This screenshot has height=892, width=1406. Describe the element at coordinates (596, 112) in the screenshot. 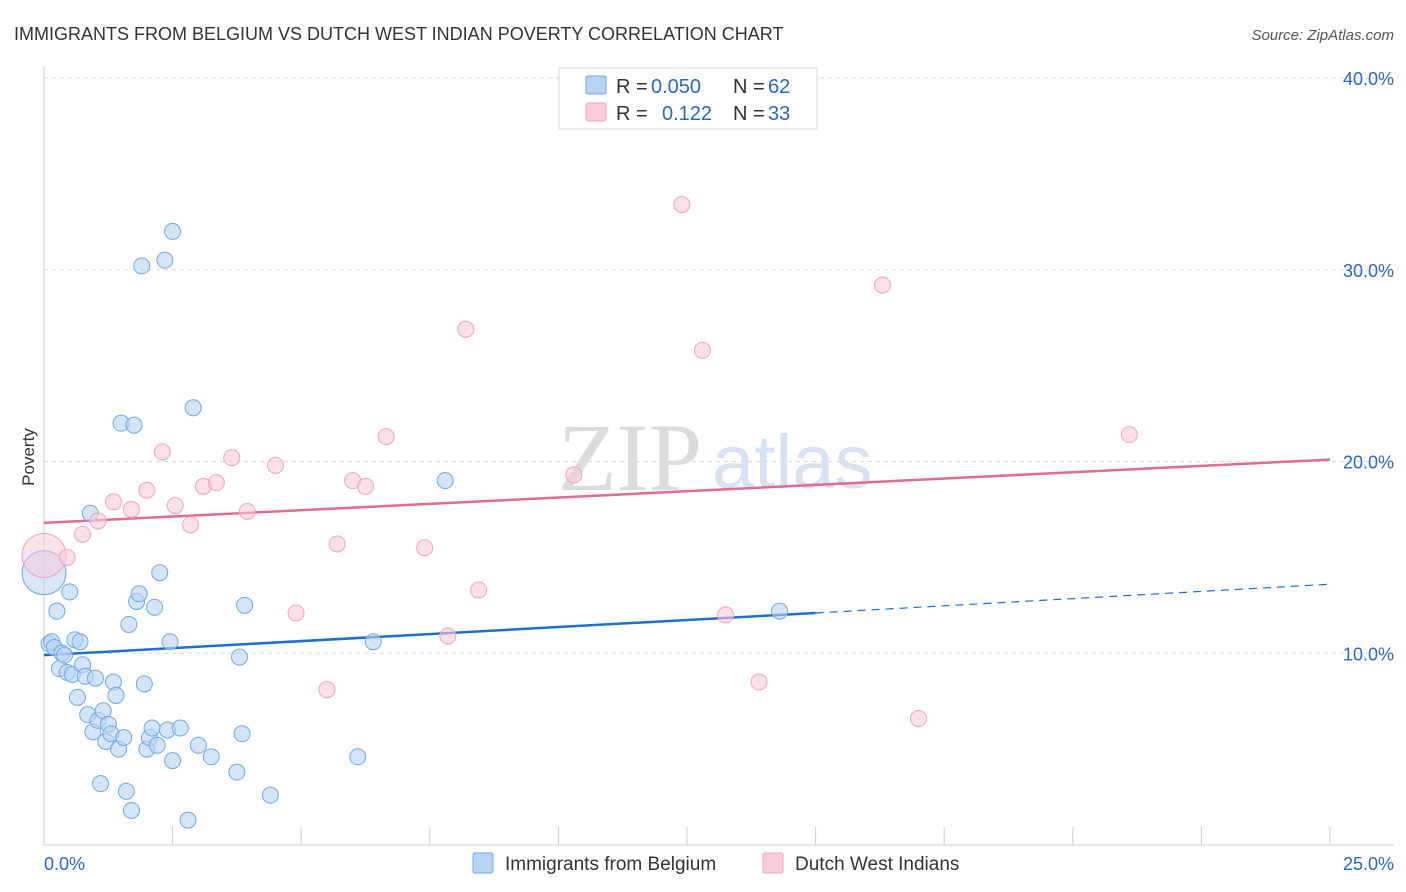

I see `legend-swatch-dutch-west-indians` at that location.